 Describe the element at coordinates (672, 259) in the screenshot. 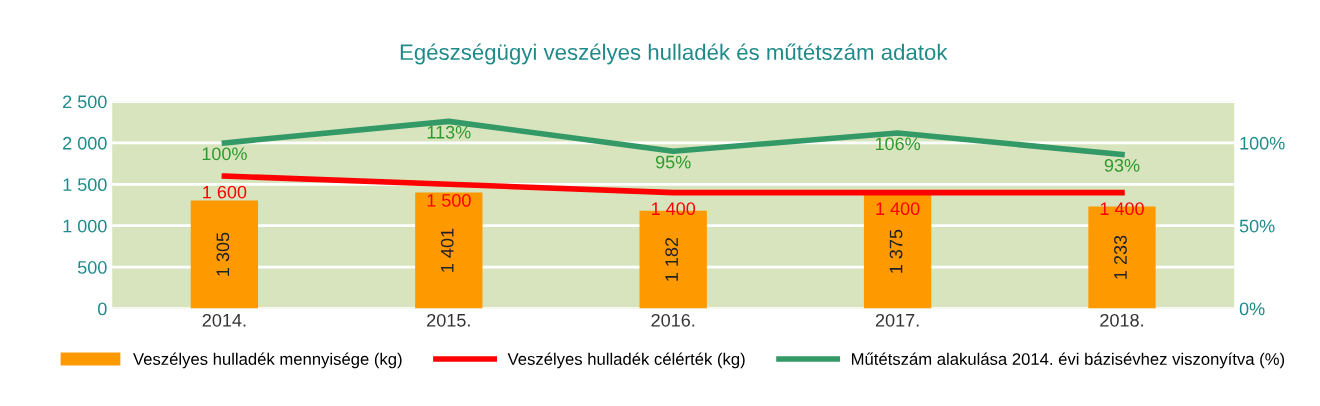

I see `data-label: 1 182` at that location.